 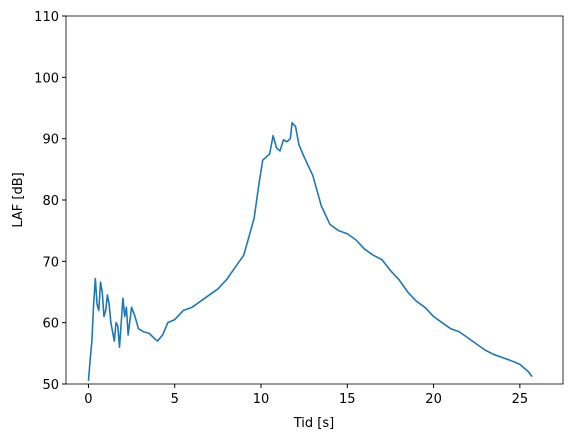 What do you see at coordinates (313, 423) in the screenshot?
I see `x-axis-label: Tid [s]` at bounding box center [313, 423].